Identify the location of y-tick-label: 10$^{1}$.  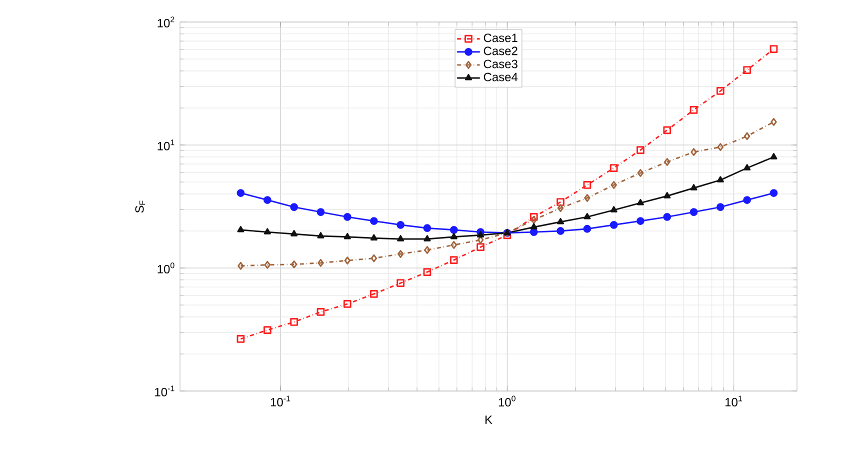
(166, 145).